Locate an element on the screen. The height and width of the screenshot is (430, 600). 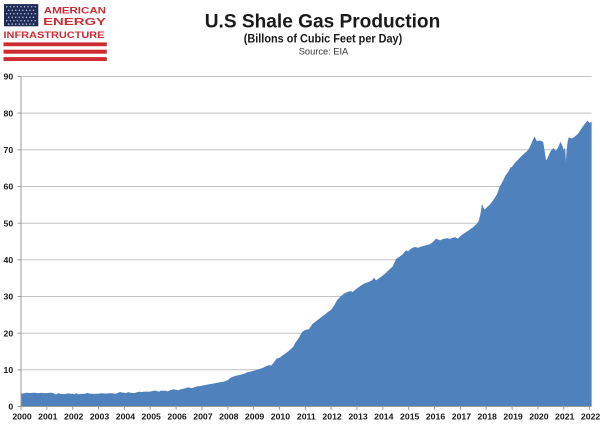
svg-text: 60 is located at coordinates (9, 187).